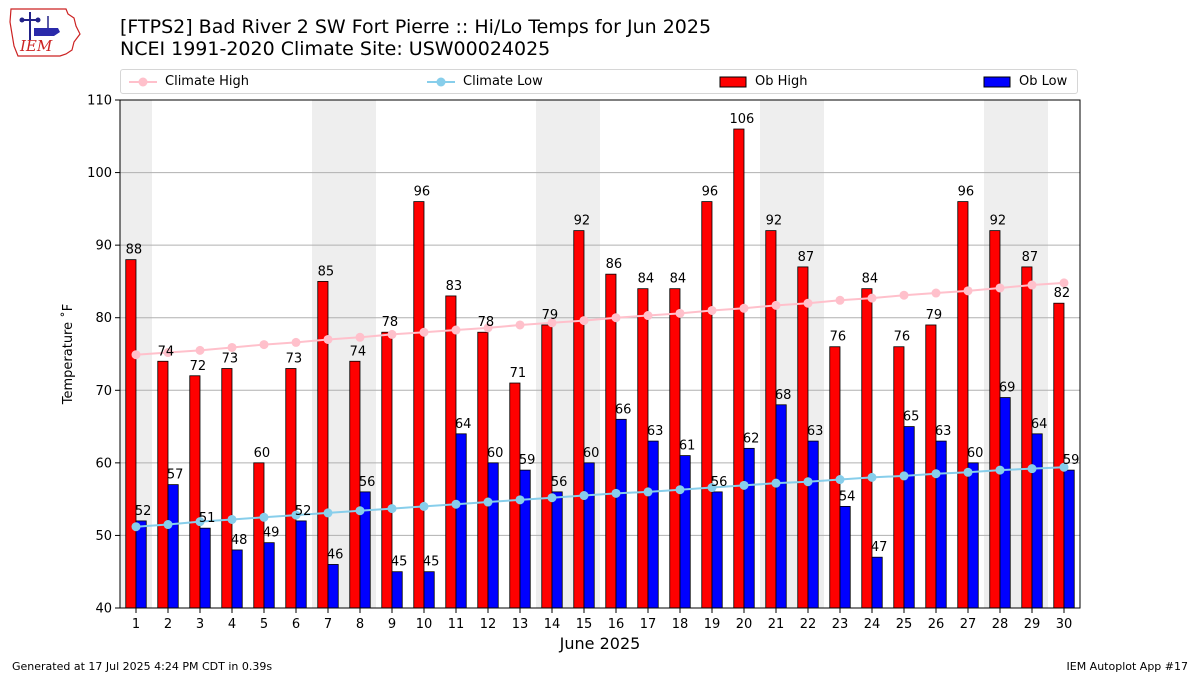  What do you see at coordinates (103, 318) in the screenshot?
I see `y-tick-label: 80` at bounding box center [103, 318].